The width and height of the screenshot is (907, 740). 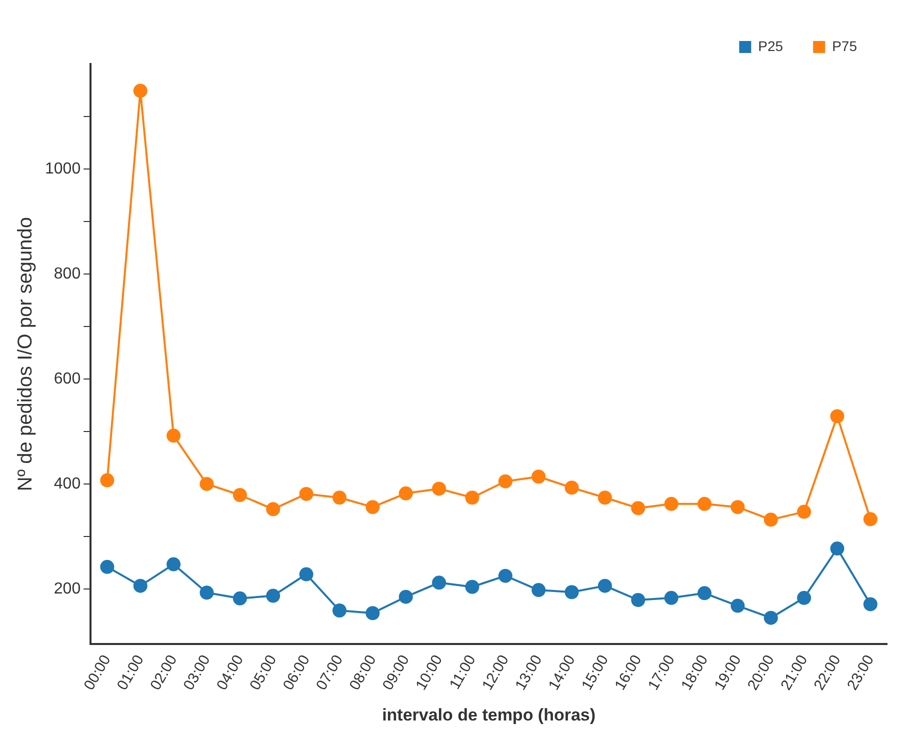 I want to click on y-tick-label: 1000, so click(x=63, y=169).